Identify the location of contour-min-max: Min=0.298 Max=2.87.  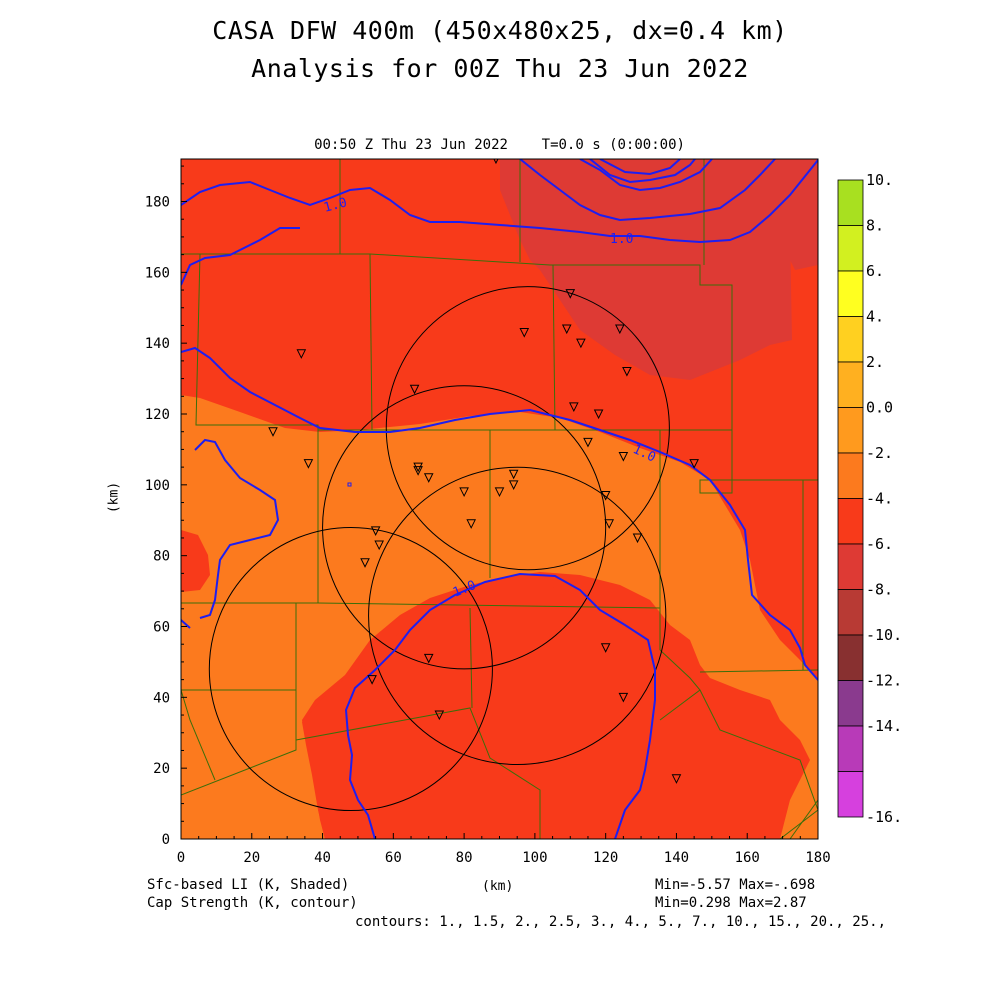
(731, 903).